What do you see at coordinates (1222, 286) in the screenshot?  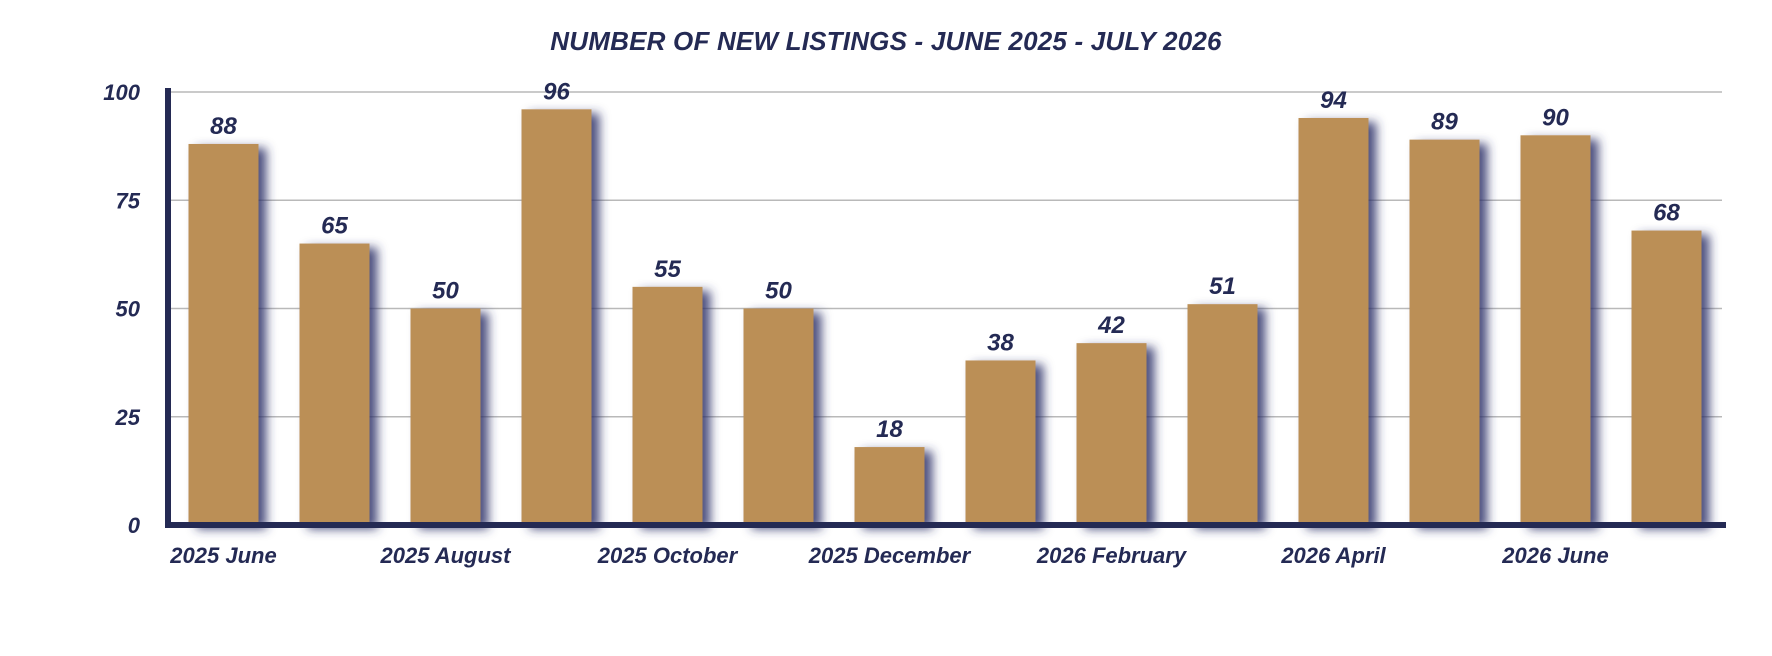 I see `data-label: 51` at bounding box center [1222, 286].